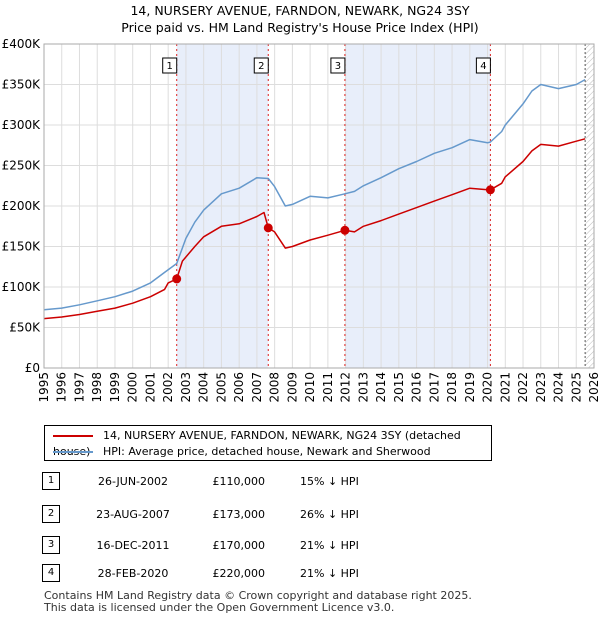 This screenshot has height=620, width=600. I want to click on x-tick-label: 2013, so click(363, 387).